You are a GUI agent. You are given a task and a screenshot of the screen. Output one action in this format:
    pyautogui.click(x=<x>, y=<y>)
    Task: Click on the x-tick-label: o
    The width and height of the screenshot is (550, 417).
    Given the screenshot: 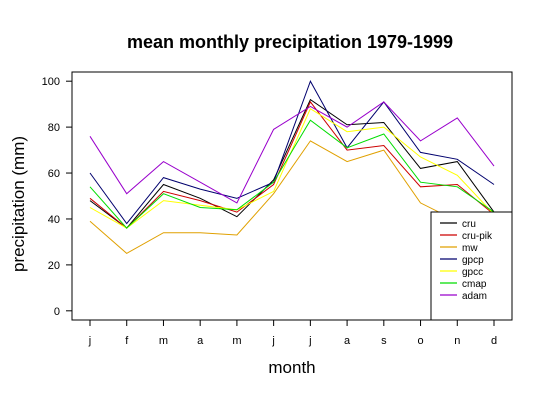 What is the action you would take?
    pyautogui.click(x=420, y=341)
    